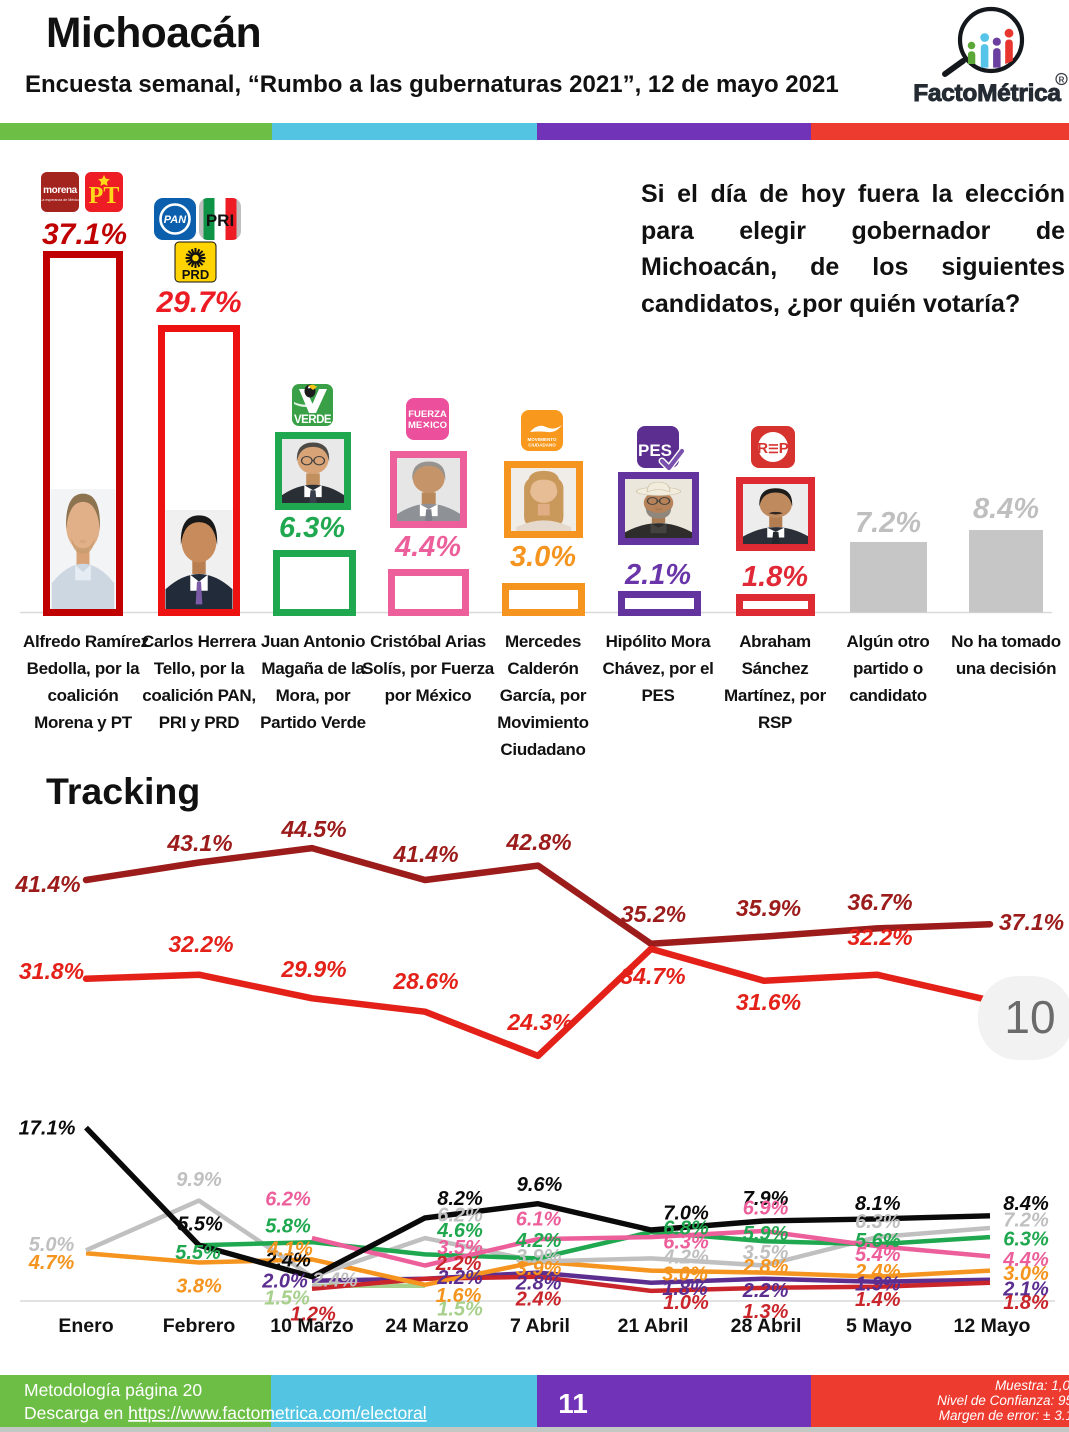 This screenshot has width=1069, height=1432. I want to click on svg-text: 10 Marzo, so click(312, 1326).